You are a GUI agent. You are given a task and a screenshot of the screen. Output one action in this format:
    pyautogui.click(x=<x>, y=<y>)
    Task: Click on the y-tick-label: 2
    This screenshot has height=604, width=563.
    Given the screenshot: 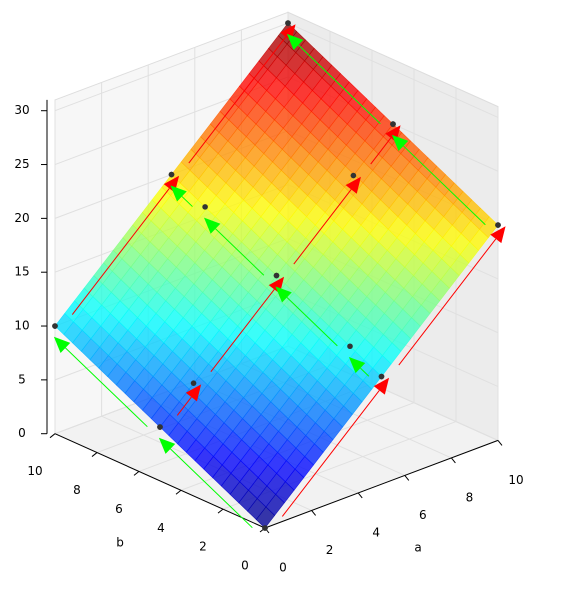 What is the action you would take?
    pyautogui.click(x=203, y=547)
    